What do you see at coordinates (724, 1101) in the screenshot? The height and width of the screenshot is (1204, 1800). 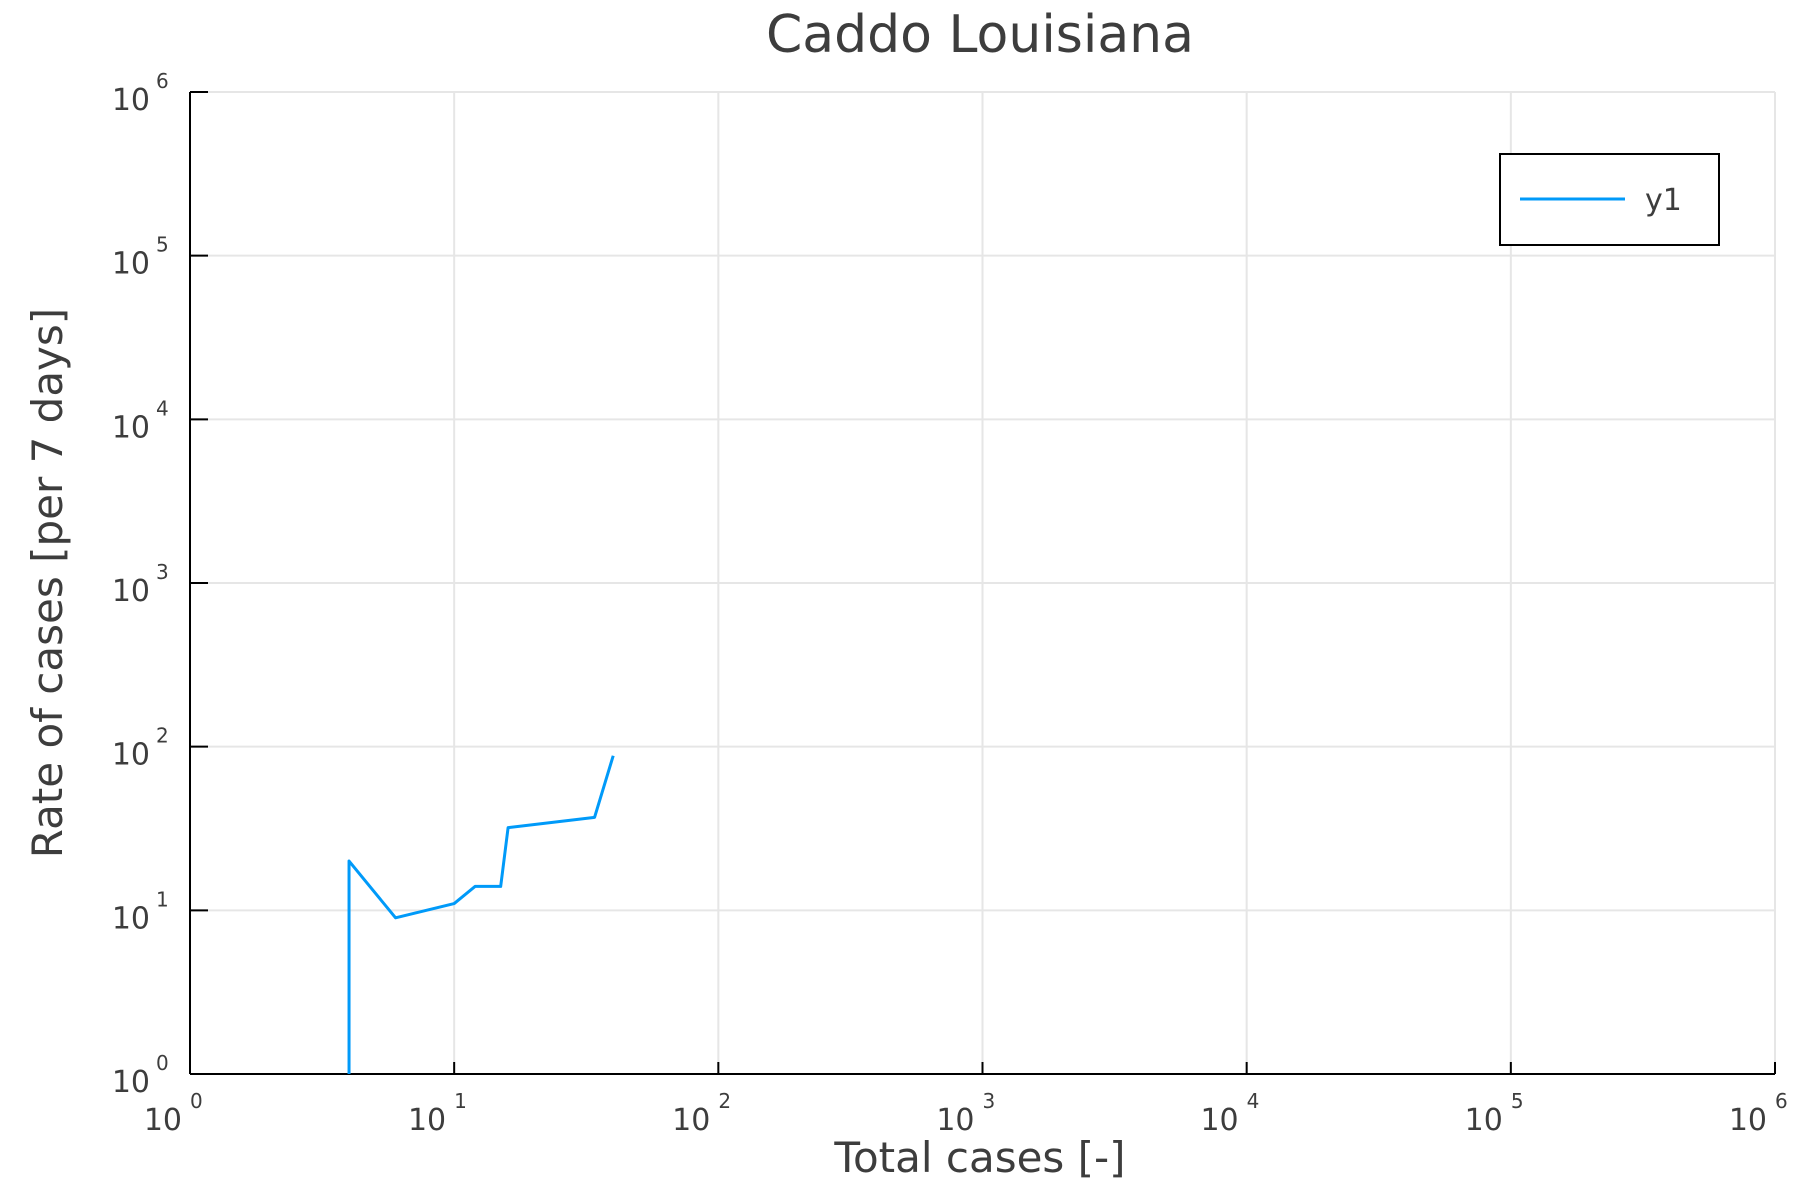 I see `x-tick-exponent: 2` at bounding box center [724, 1101].